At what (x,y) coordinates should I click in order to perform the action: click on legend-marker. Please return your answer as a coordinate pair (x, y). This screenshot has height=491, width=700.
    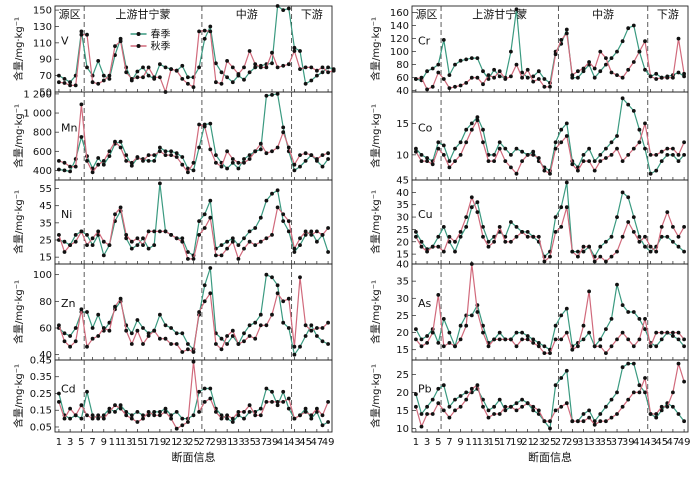
    Looking at the image, I should click on (138, 46).